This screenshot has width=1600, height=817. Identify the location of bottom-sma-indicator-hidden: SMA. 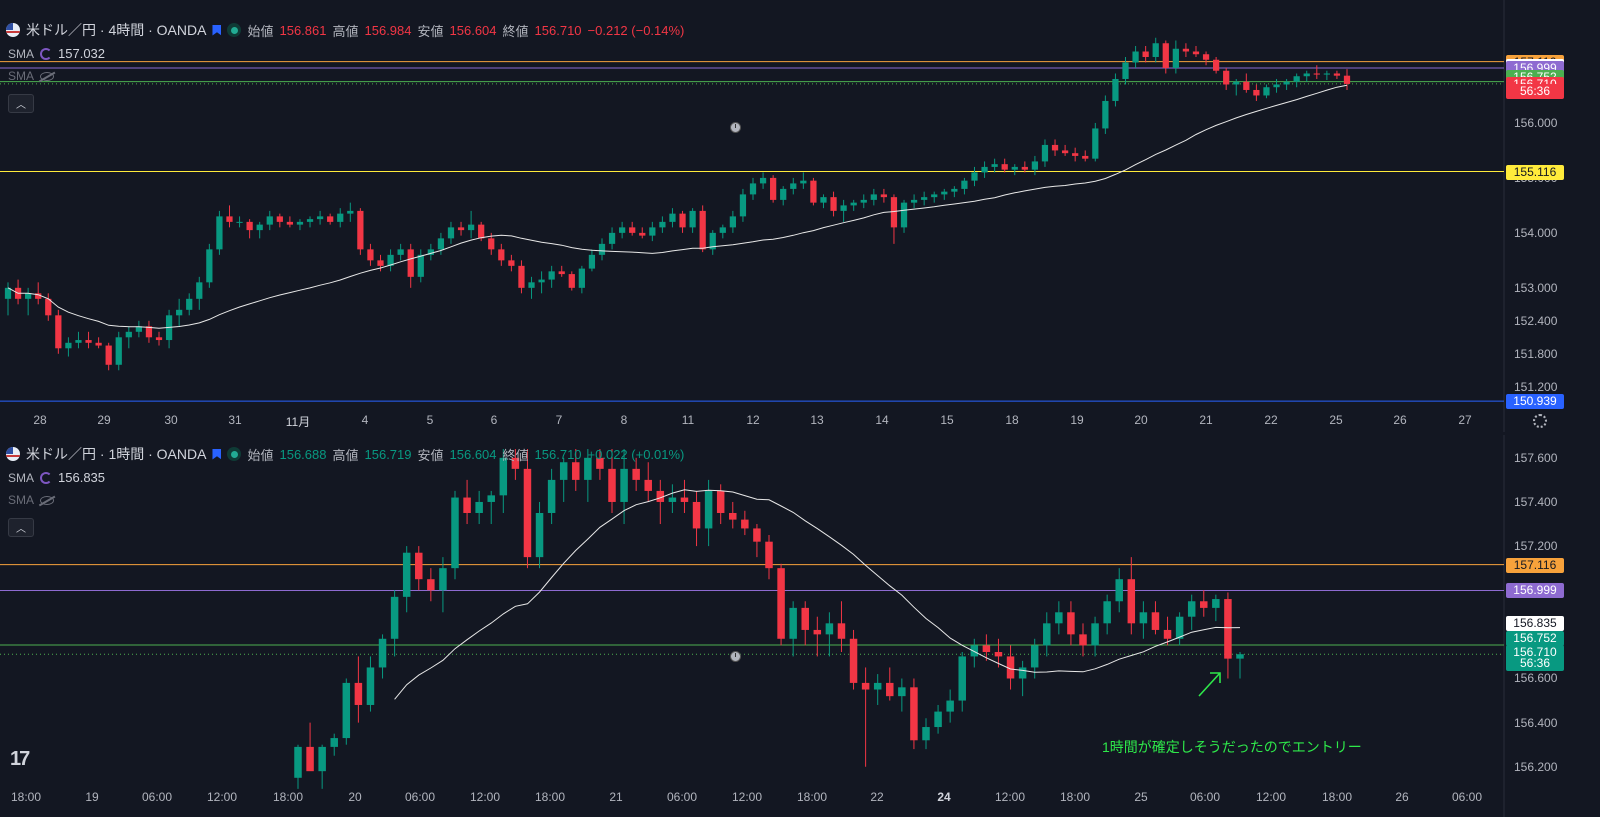
(31, 500).